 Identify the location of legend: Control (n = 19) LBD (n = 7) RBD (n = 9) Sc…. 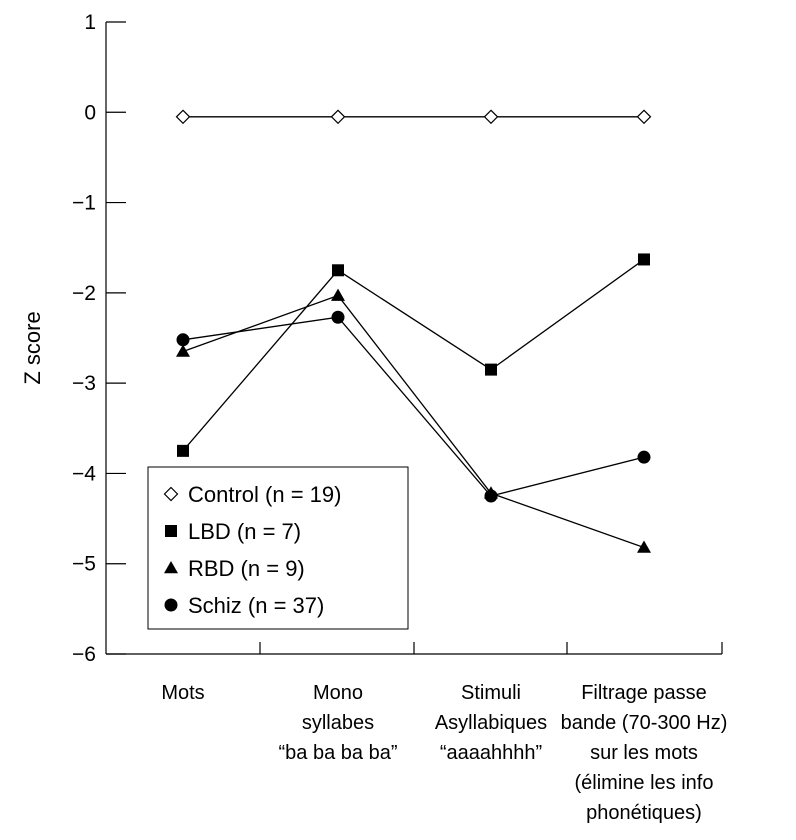
(278, 548).